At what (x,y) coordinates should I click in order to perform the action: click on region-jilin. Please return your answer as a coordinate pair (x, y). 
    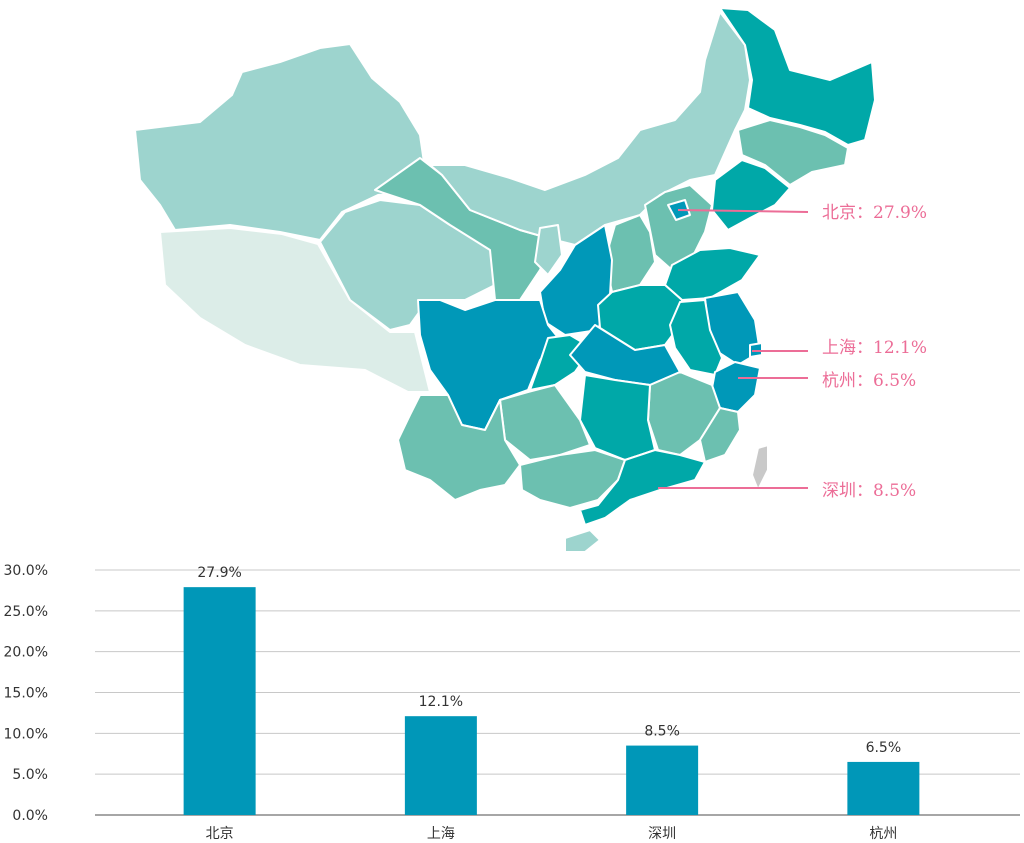
    Looking at the image, I should click on (793, 152).